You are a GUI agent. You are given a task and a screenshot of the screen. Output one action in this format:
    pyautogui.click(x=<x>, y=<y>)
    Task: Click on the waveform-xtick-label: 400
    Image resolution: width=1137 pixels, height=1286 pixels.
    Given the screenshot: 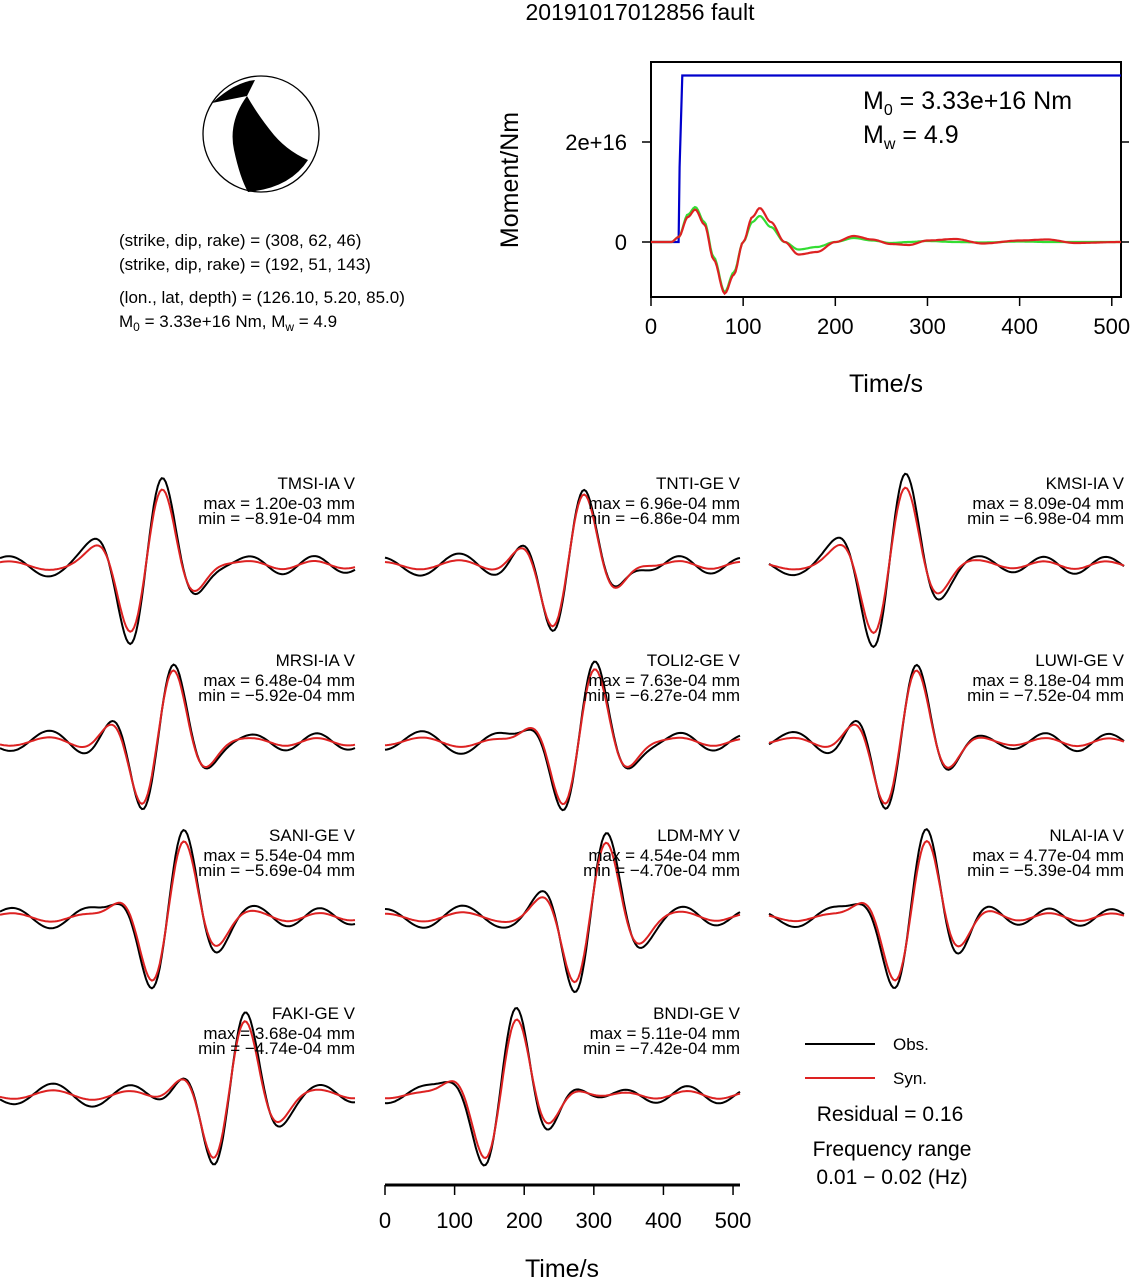 What is the action you would take?
    pyautogui.click(x=663, y=1220)
    